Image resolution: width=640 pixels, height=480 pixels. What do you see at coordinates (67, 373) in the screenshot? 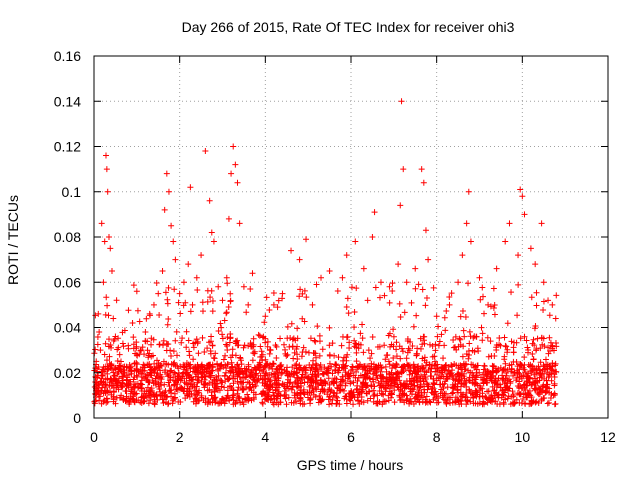
I see `y-tick-label: 0.02` at bounding box center [67, 373].